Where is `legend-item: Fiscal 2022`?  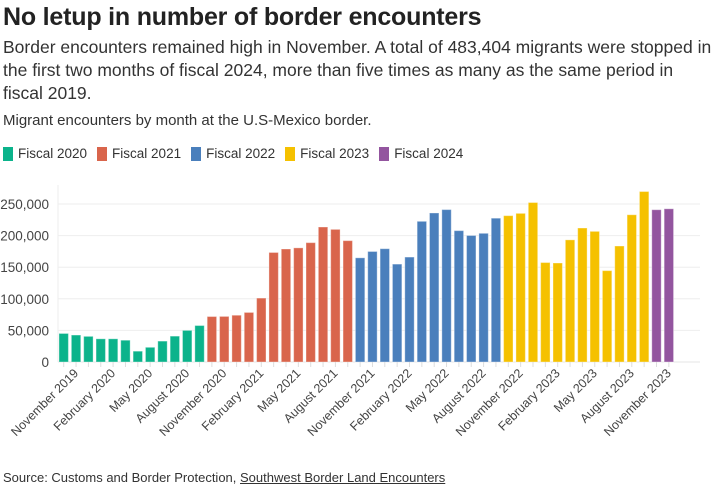 legend-item: Fiscal 2022 is located at coordinates (233, 153).